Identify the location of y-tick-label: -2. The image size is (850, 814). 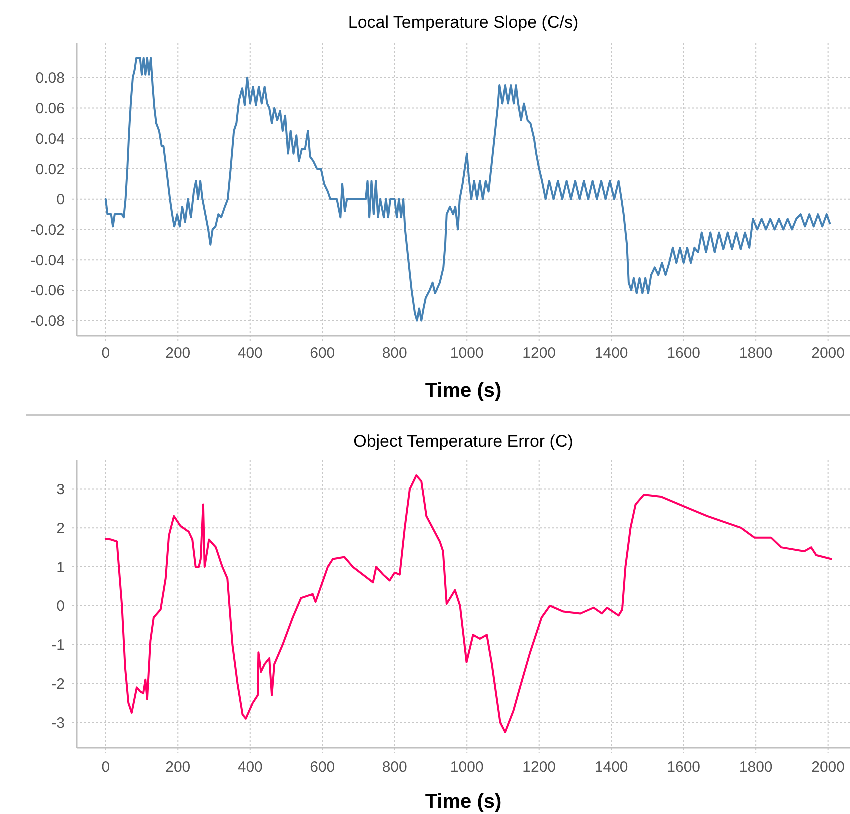
(58, 685).